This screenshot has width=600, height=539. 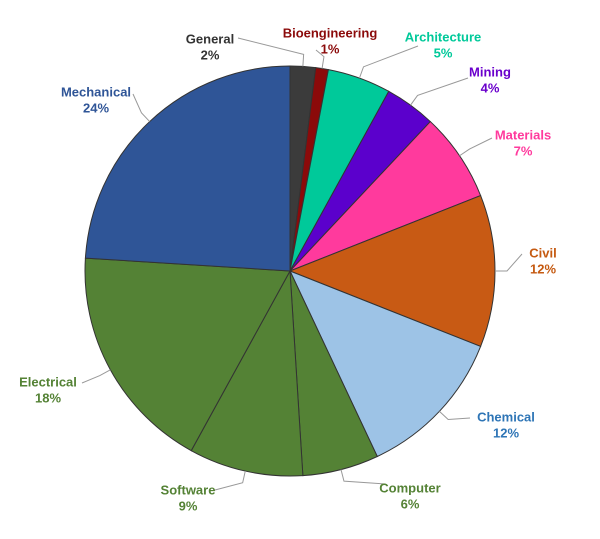 What do you see at coordinates (210, 54) in the screenshot?
I see `slice-value-label: 2%` at bounding box center [210, 54].